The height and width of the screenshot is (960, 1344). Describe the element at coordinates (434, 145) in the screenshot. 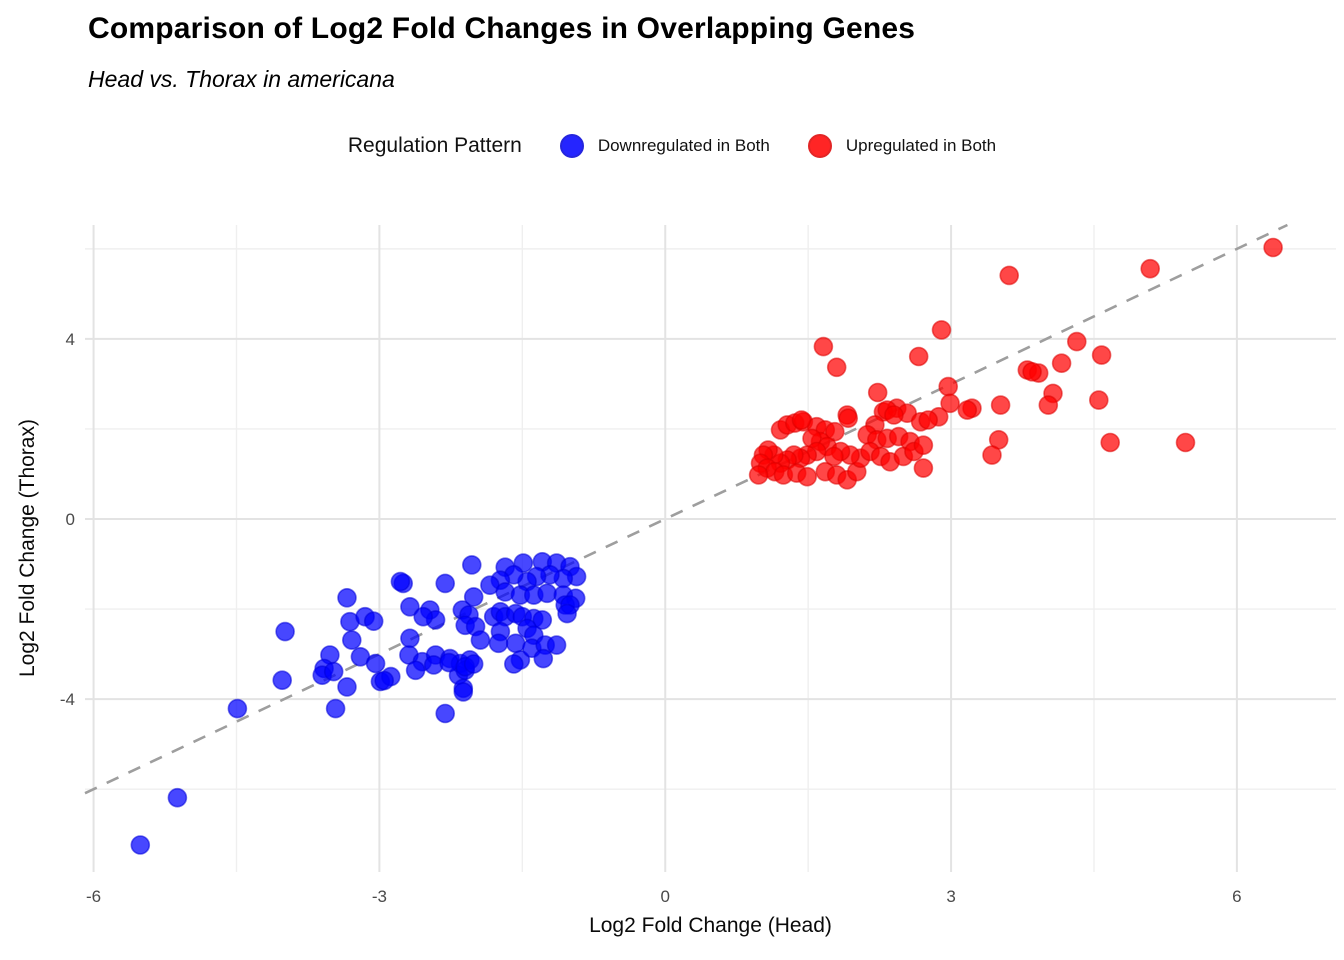

I see `legend-title: Regulation Pattern` at that location.